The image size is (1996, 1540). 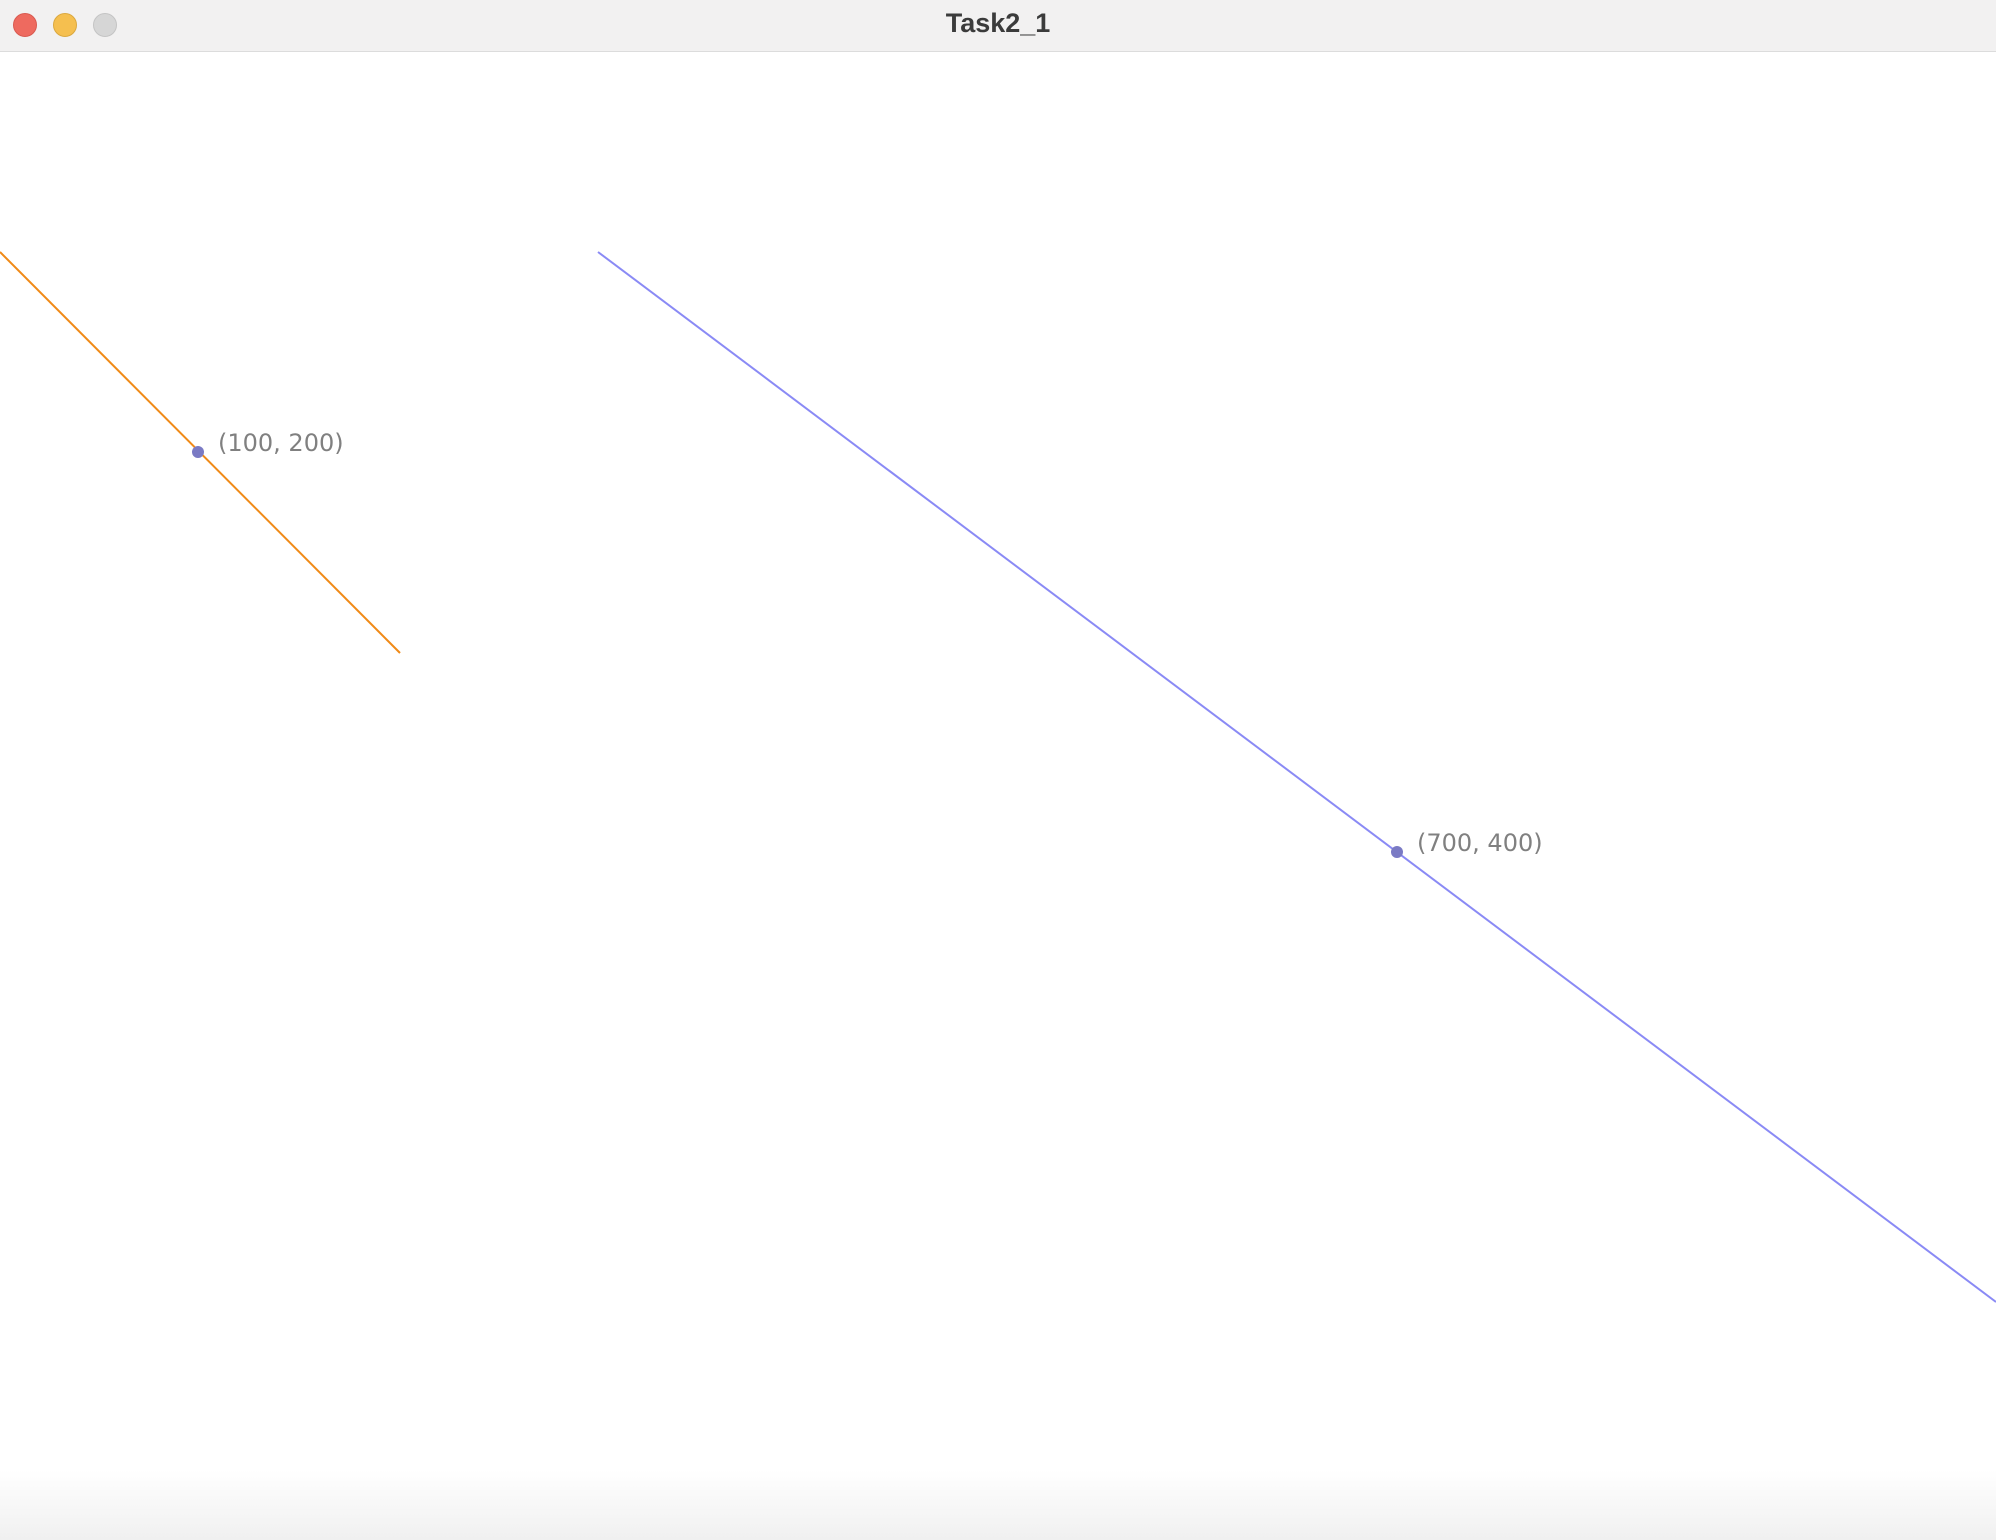 I want to click on bottom-shadow, so click(x=998, y=1505).